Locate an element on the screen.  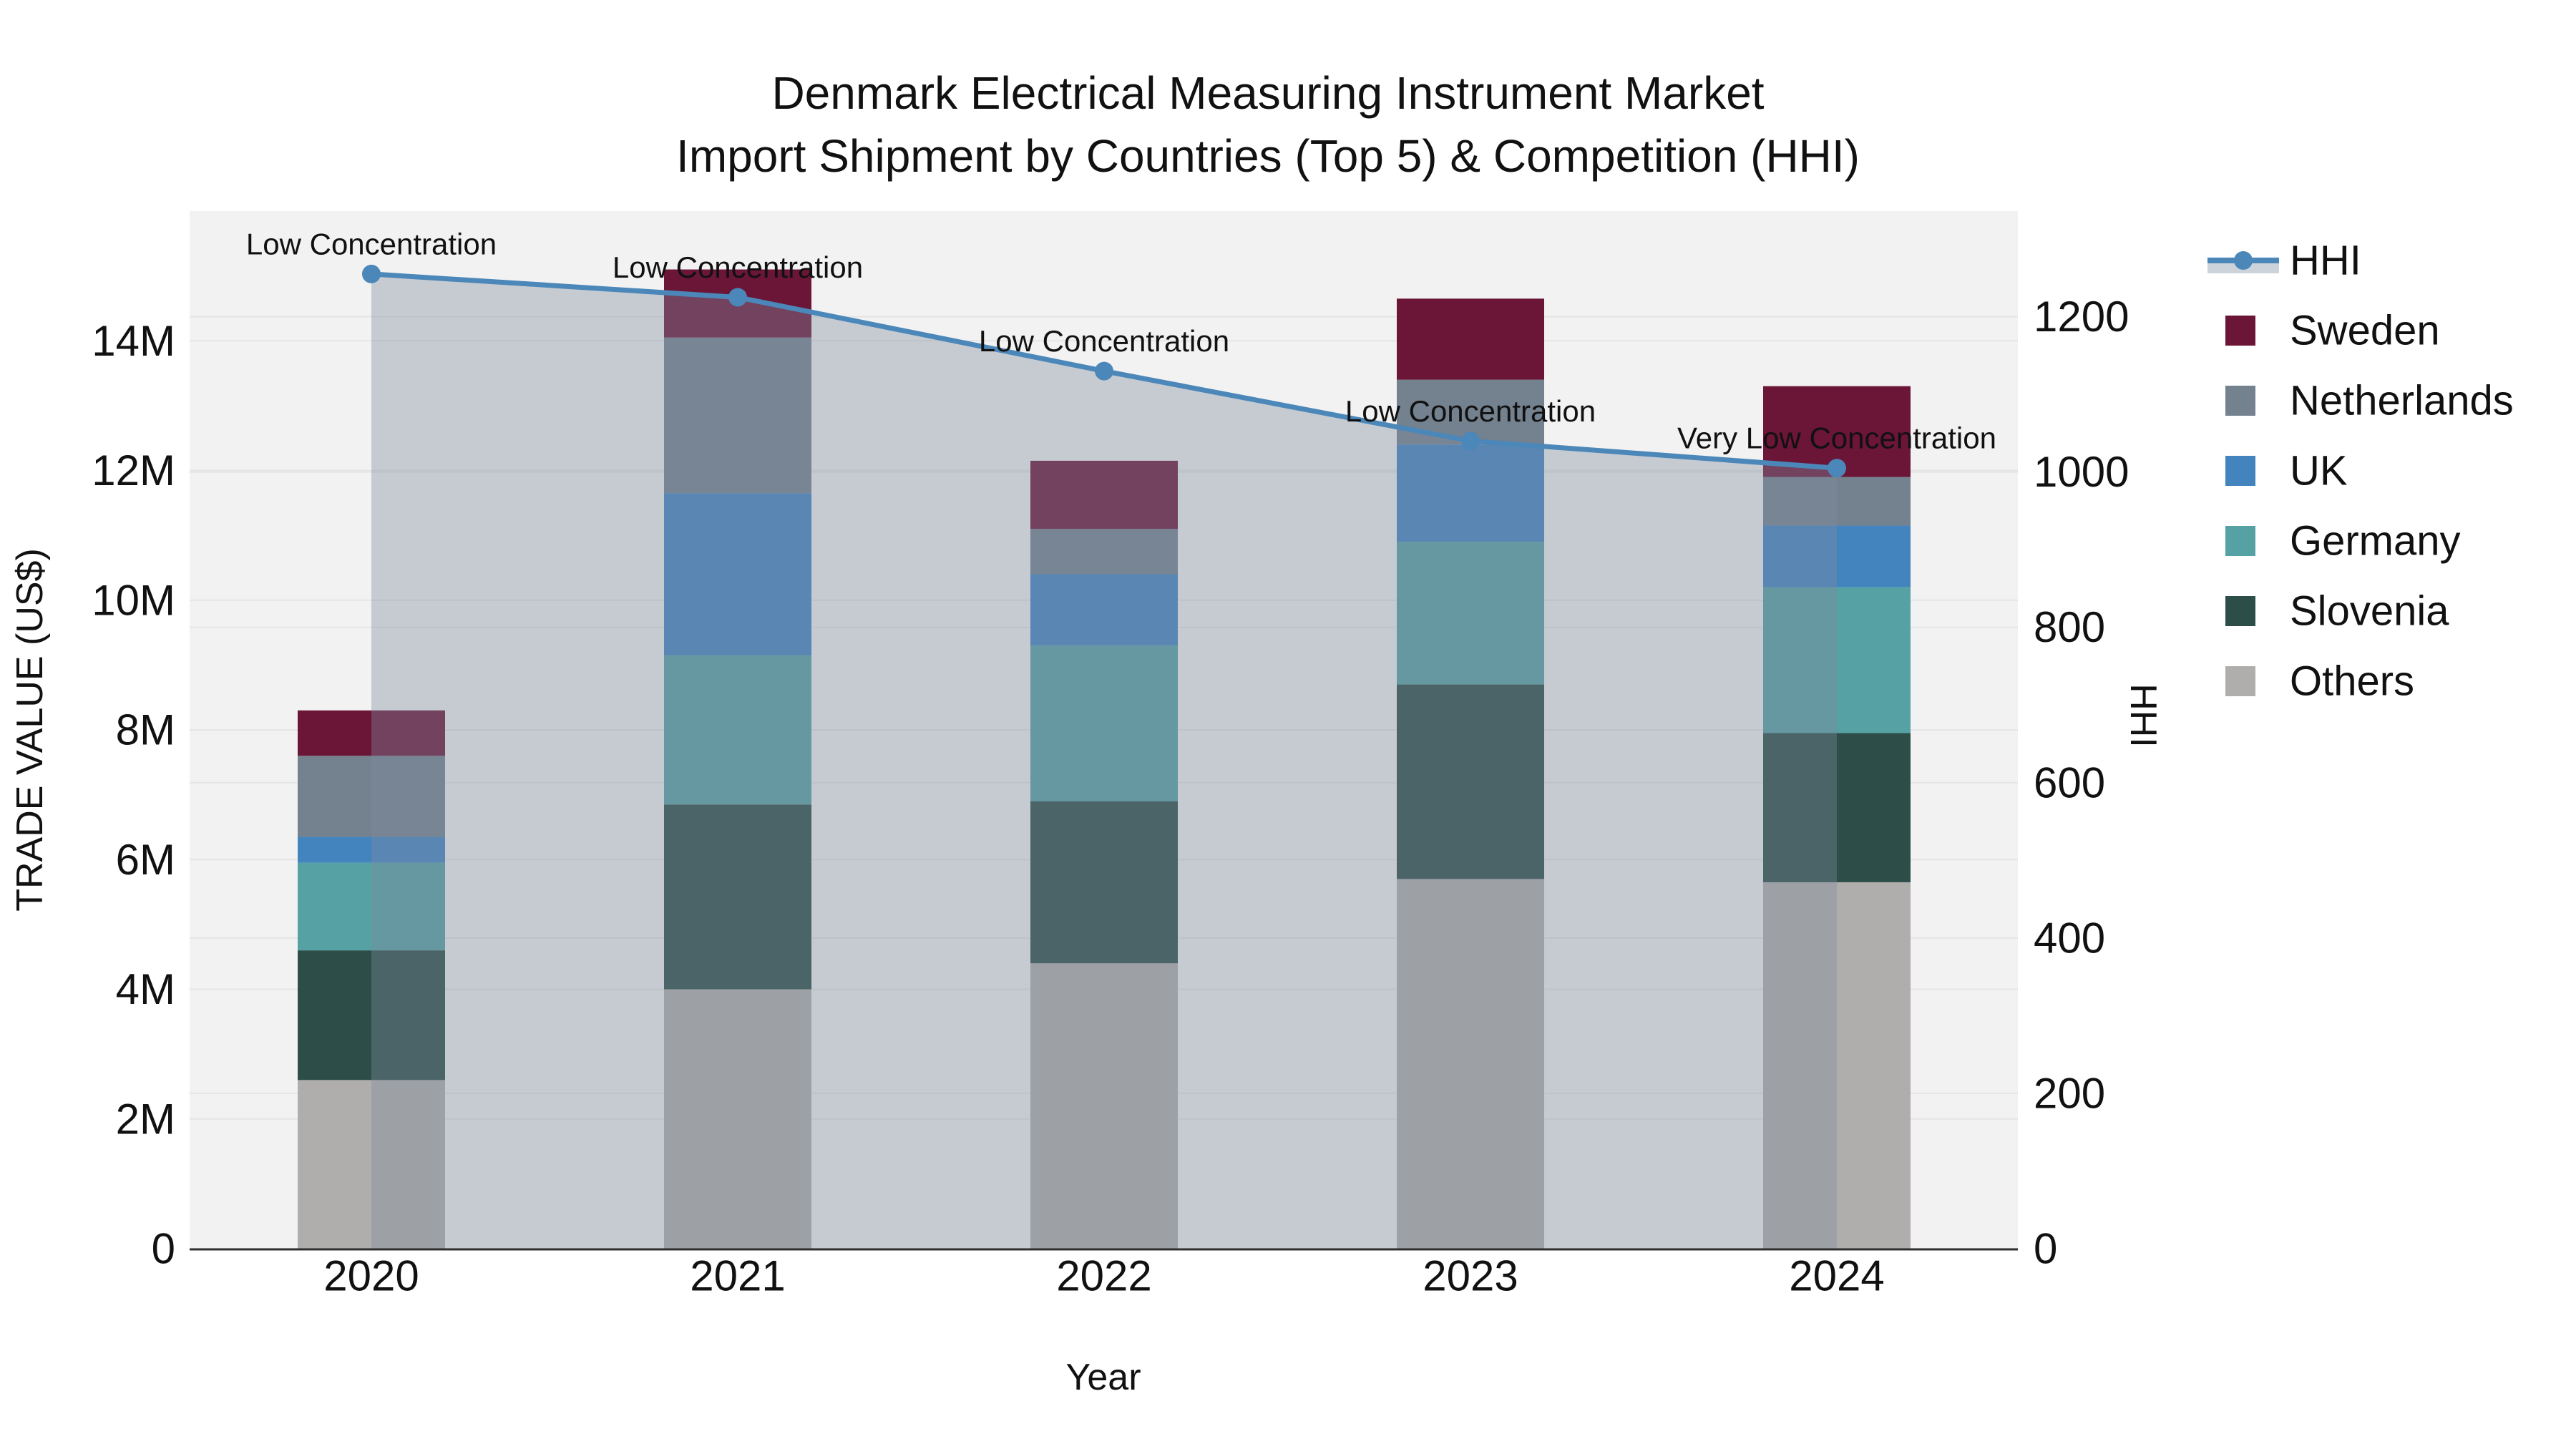
bar-segment-2024-netherlands is located at coordinates (1837, 501).